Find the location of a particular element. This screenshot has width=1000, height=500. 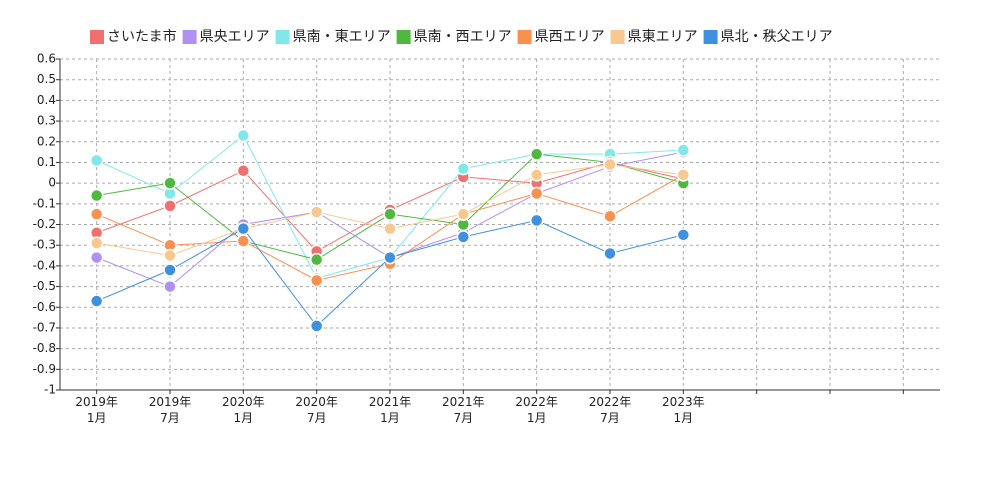

y-tick-label: -0.2 is located at coordinates (44, 224).